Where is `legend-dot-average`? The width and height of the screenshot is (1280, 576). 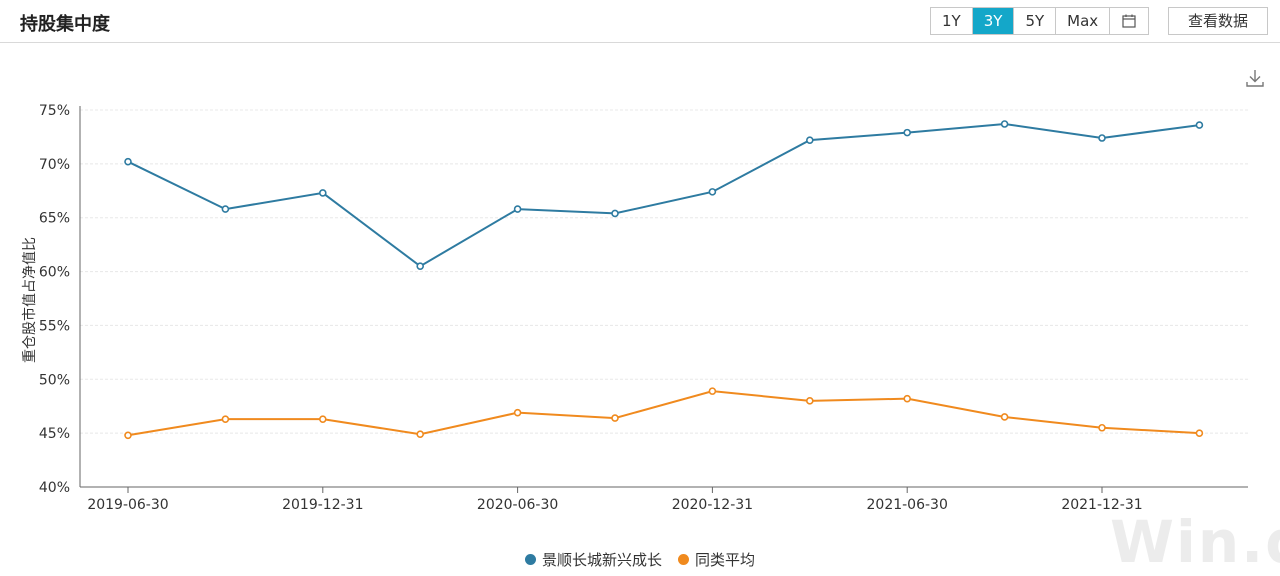
legend-dot-average is located at coordinates (683, 559).